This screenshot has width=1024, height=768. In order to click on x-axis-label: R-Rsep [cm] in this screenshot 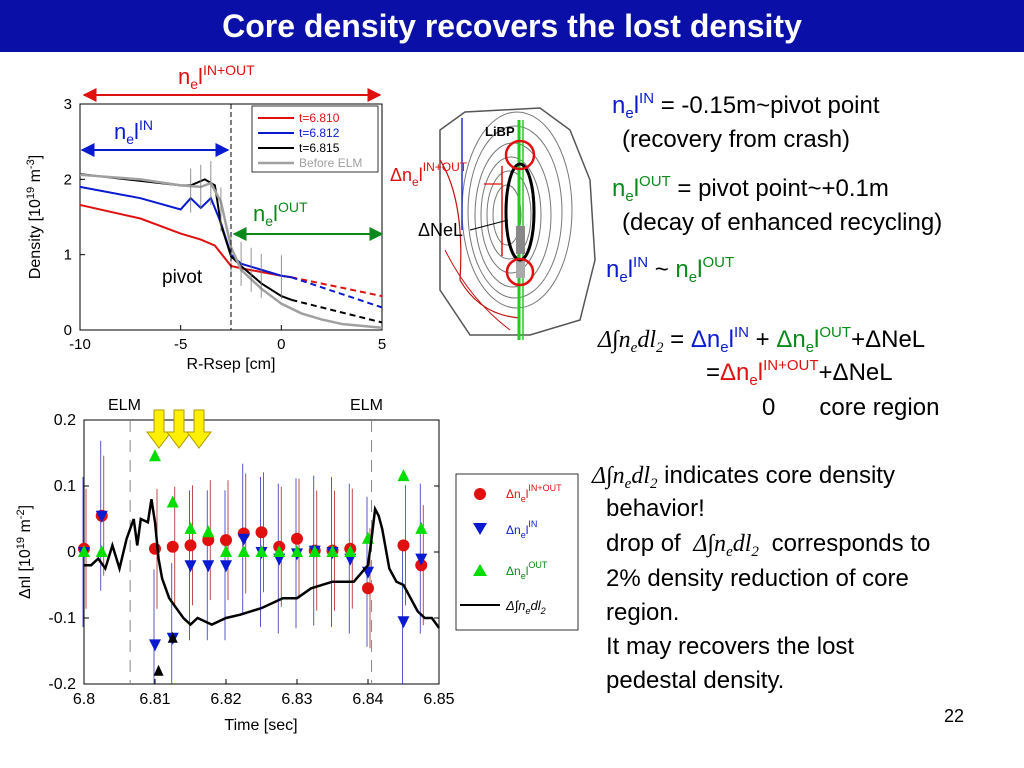, I will do `click(231, 364)`.